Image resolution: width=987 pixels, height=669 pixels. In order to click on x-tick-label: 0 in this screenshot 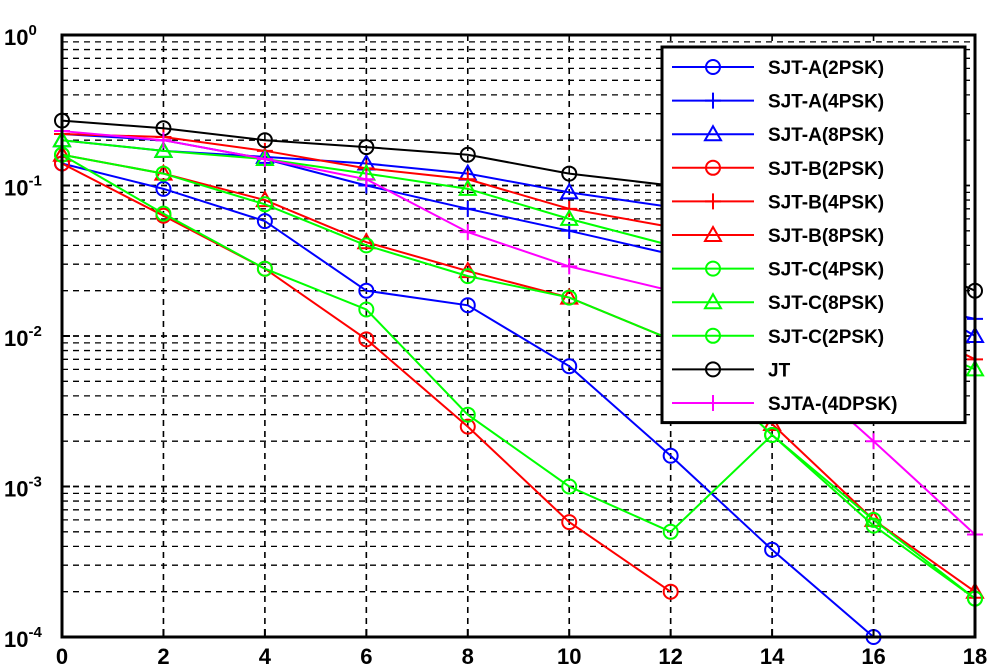, I will do `click(62, 656)`.